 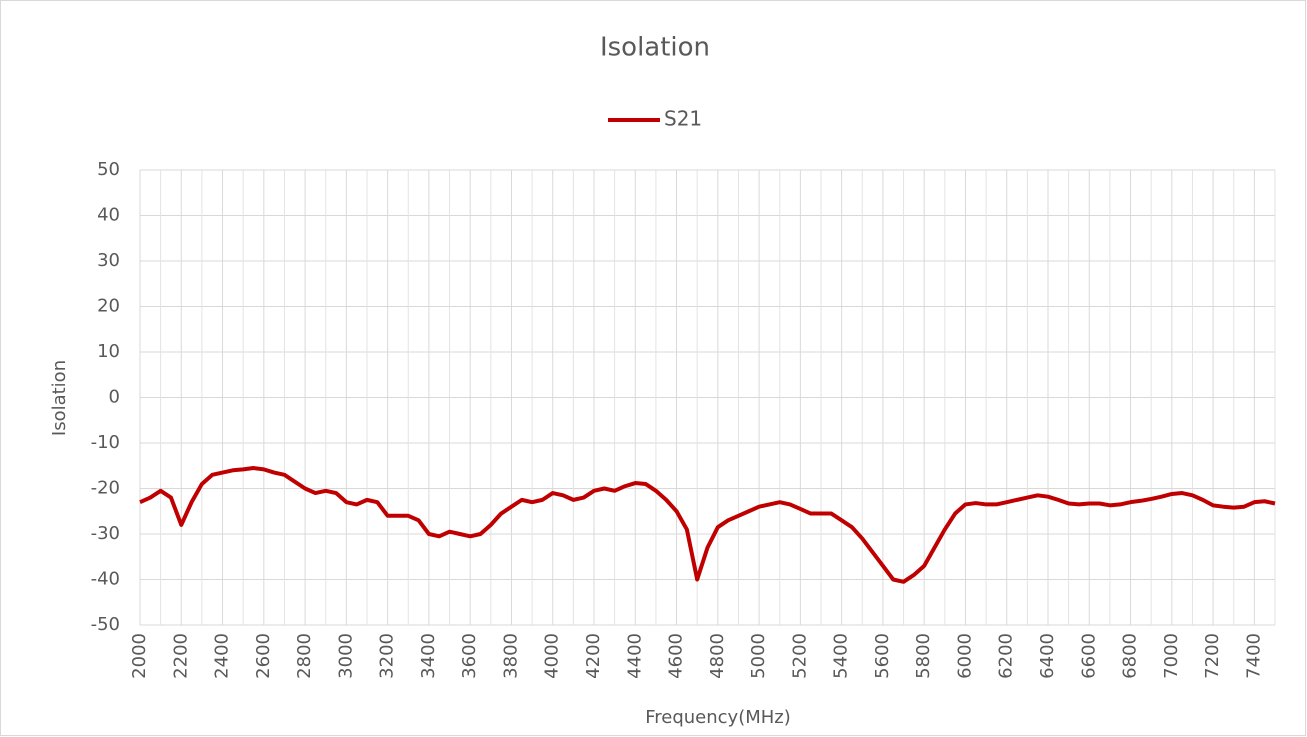 What do you see at coordinates (1047, 656) in the screenshot?
I see `x-tick-label: 6400` at bounding box center [1047, 656].